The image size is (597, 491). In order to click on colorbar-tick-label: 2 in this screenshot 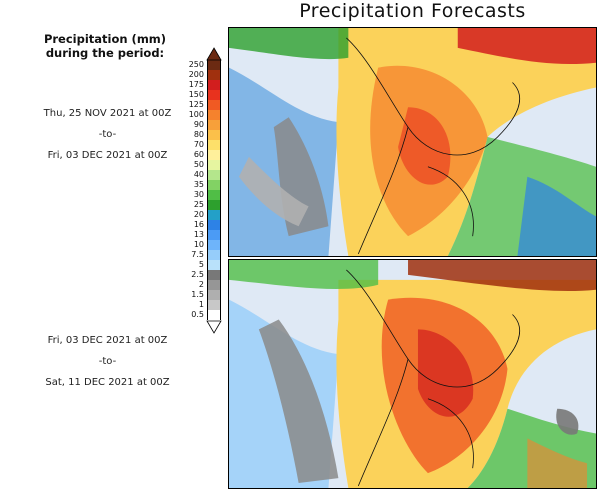, I will do `click(201, 284)`.